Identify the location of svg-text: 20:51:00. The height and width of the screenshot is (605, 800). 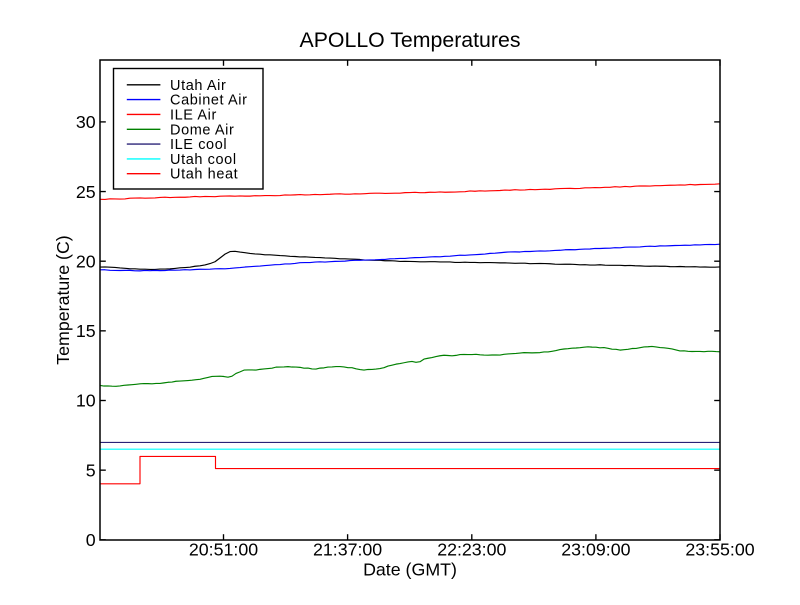
(223, 550).